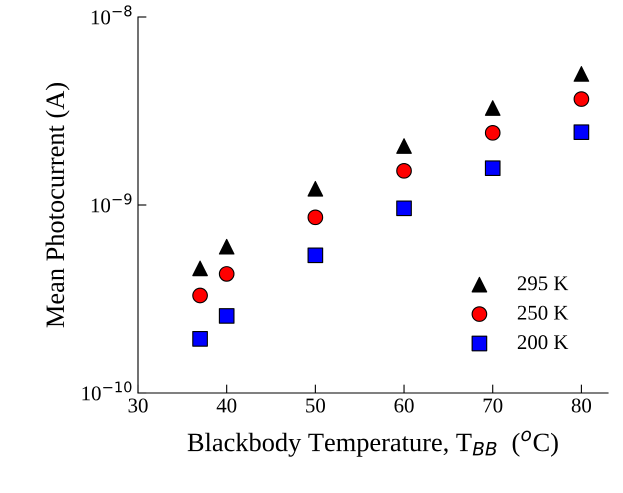  Describe the element at coordinates (315, 405) in the screenshot. I see `x-tick-label: 50` at that location.